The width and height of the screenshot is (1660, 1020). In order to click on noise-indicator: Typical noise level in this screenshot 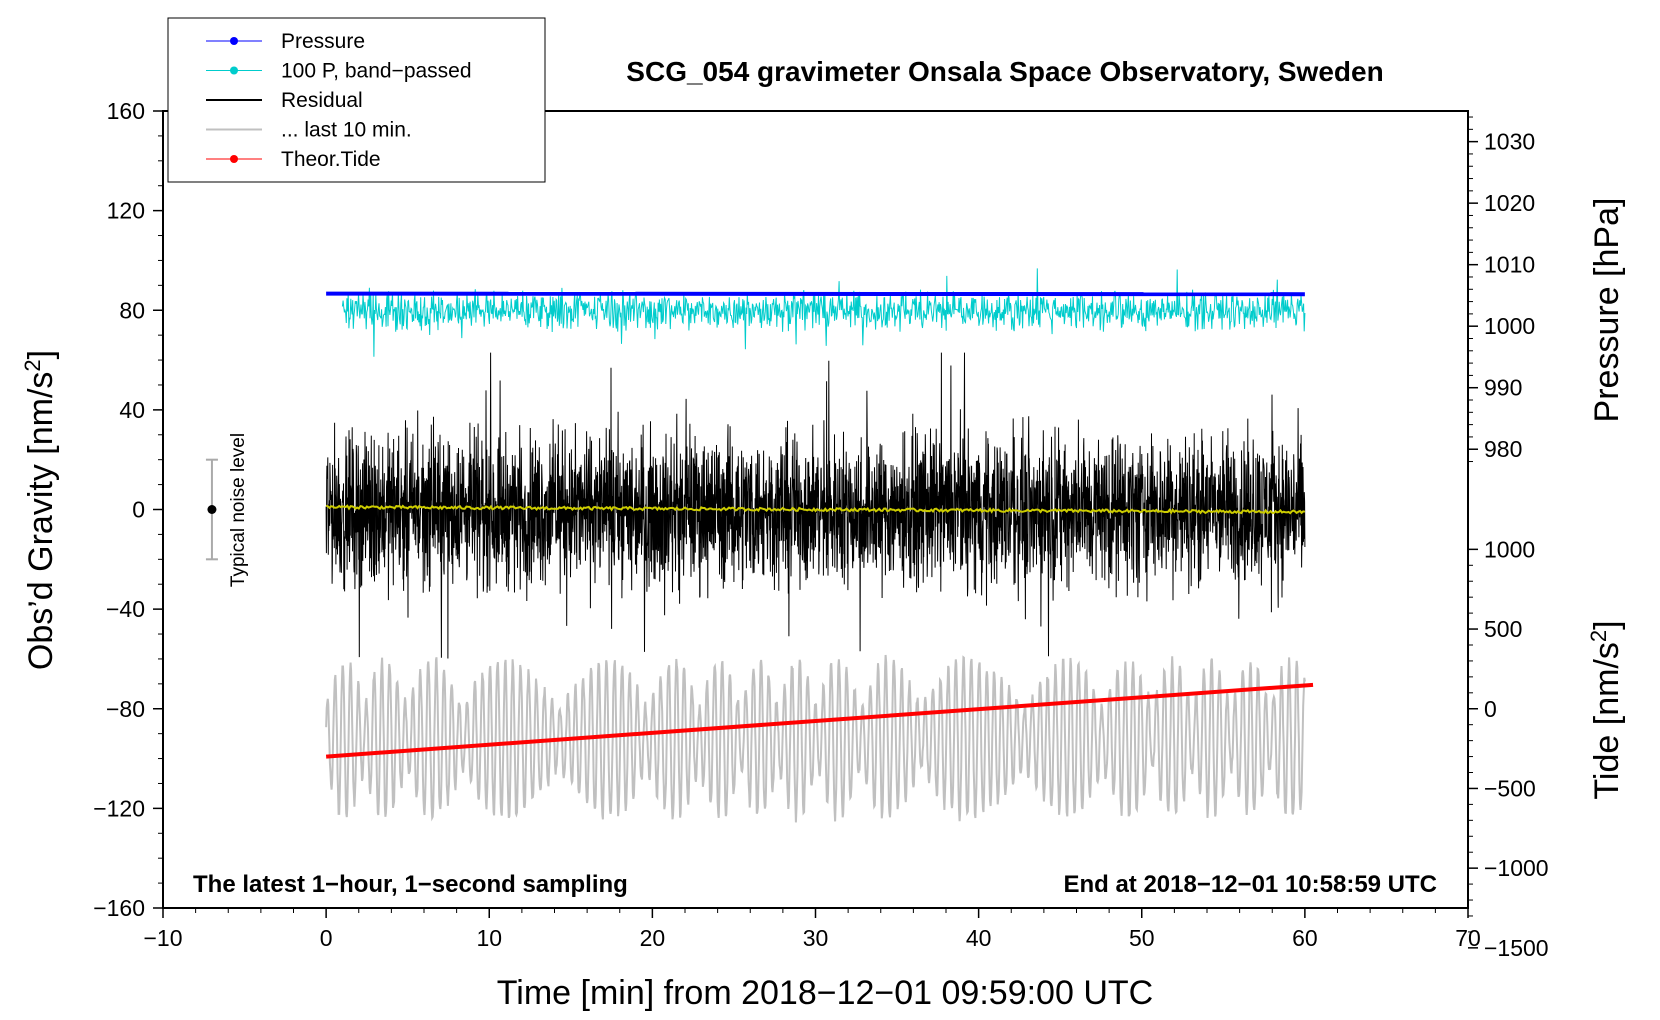, I will do `click(227, 510)`.